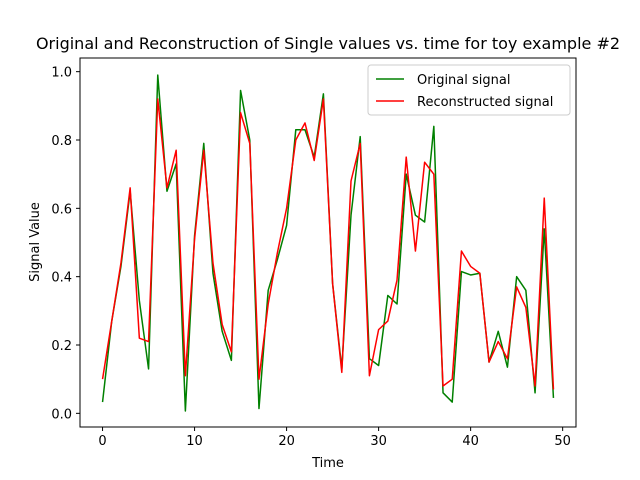  Describe the element at coordinates (35, 242) in the screenshot. I see `y-axis-label: Signal Value` at that location.